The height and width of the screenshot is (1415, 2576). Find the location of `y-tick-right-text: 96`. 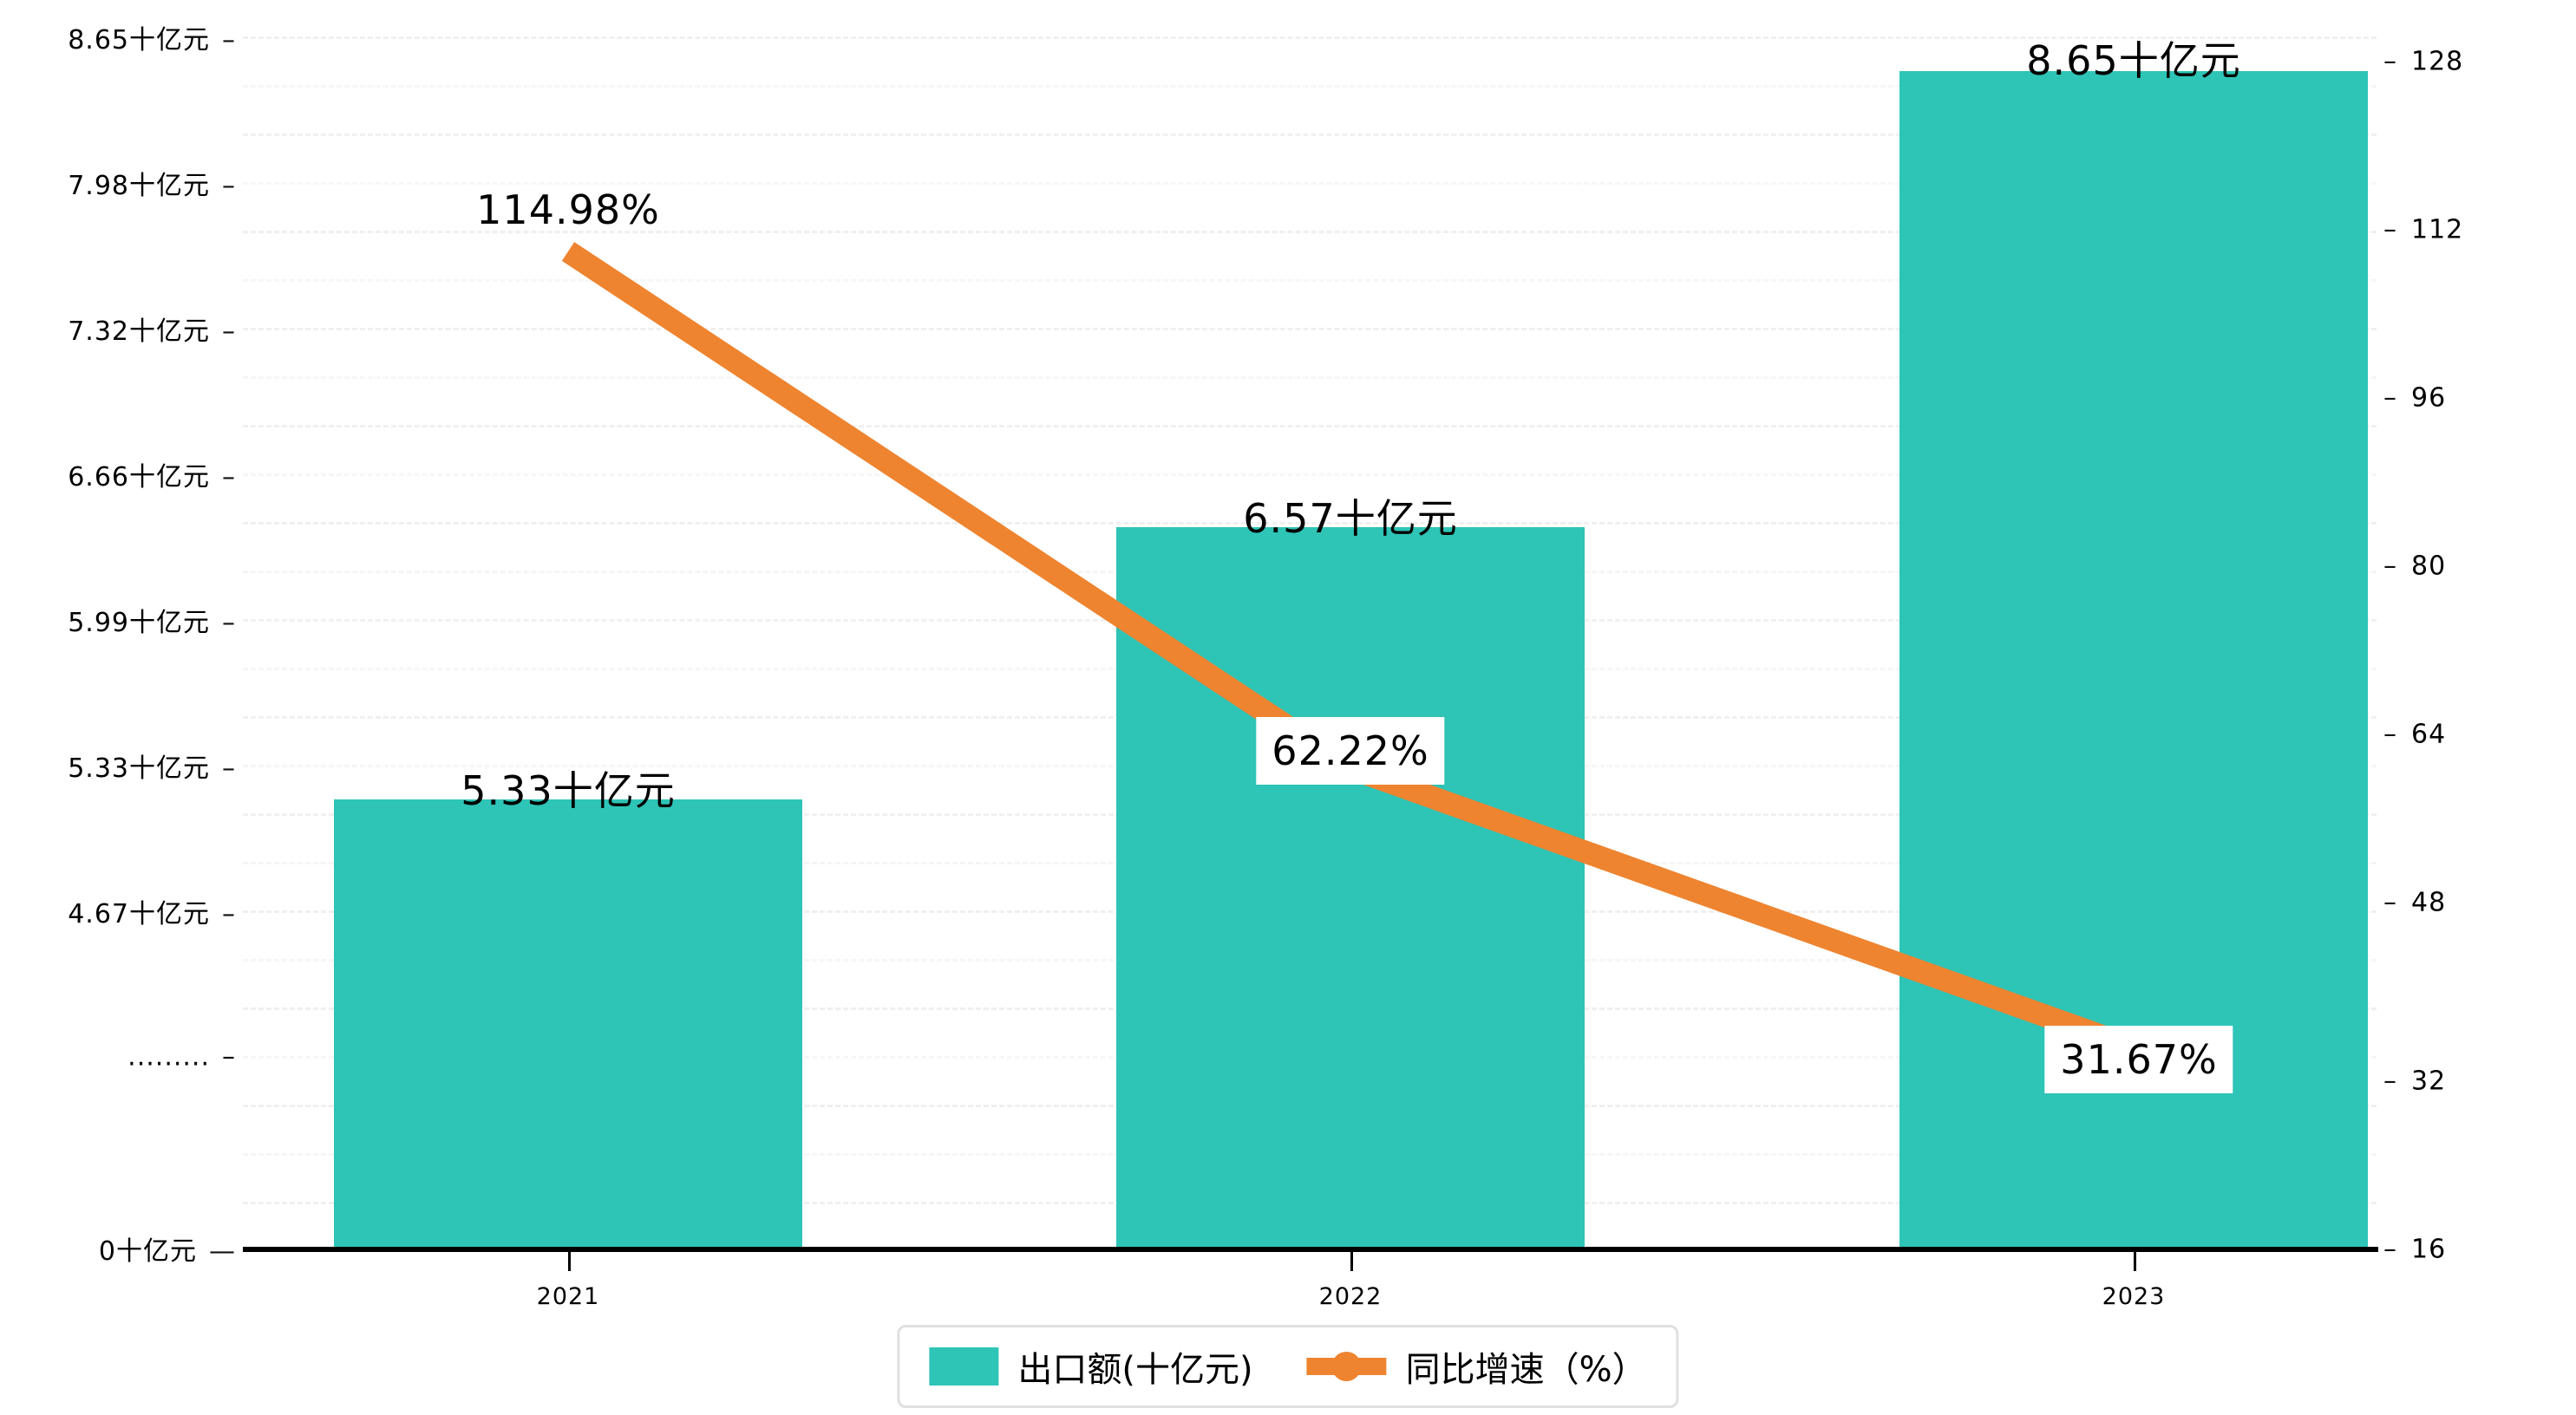

y-tick-right-text: 96 is located at coordinates (2429, 398).